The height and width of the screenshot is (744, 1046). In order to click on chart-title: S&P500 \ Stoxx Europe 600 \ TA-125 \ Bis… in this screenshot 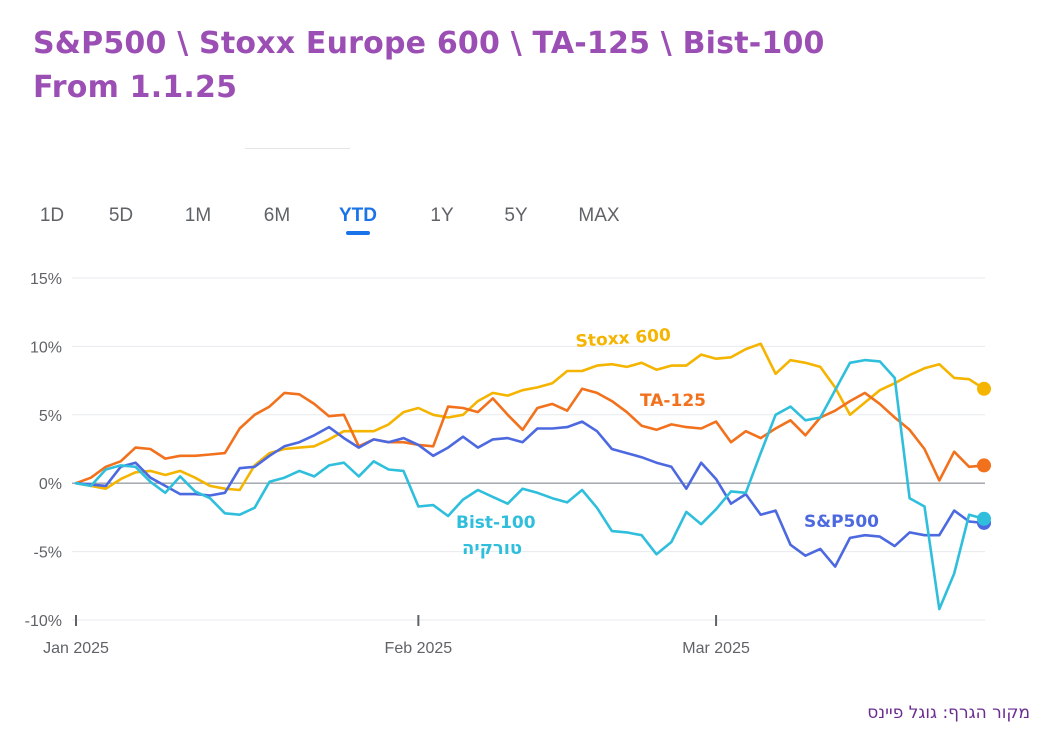, I will do `click(429, 66)`.